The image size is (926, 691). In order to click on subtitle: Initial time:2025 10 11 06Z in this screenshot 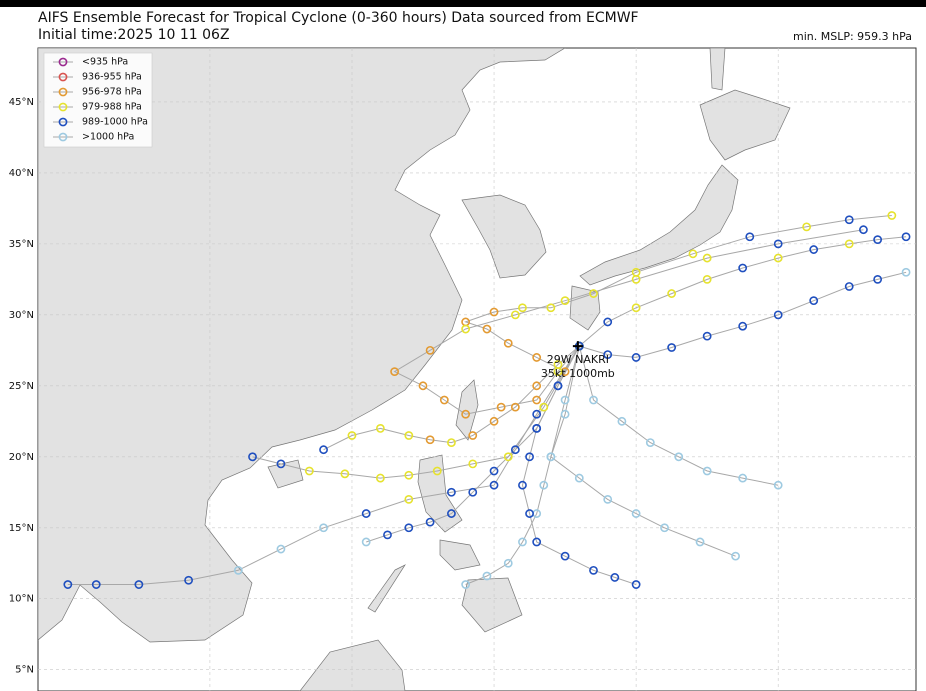, I will do `click(134, 35)`.